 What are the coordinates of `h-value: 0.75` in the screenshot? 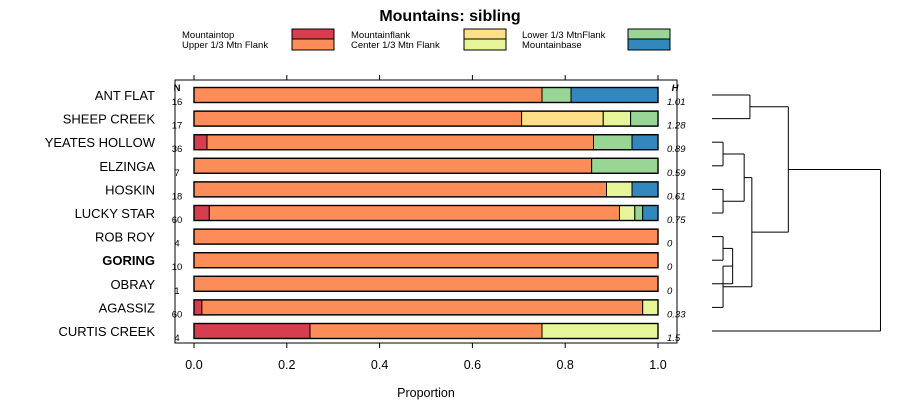 It's located at (676, 220).